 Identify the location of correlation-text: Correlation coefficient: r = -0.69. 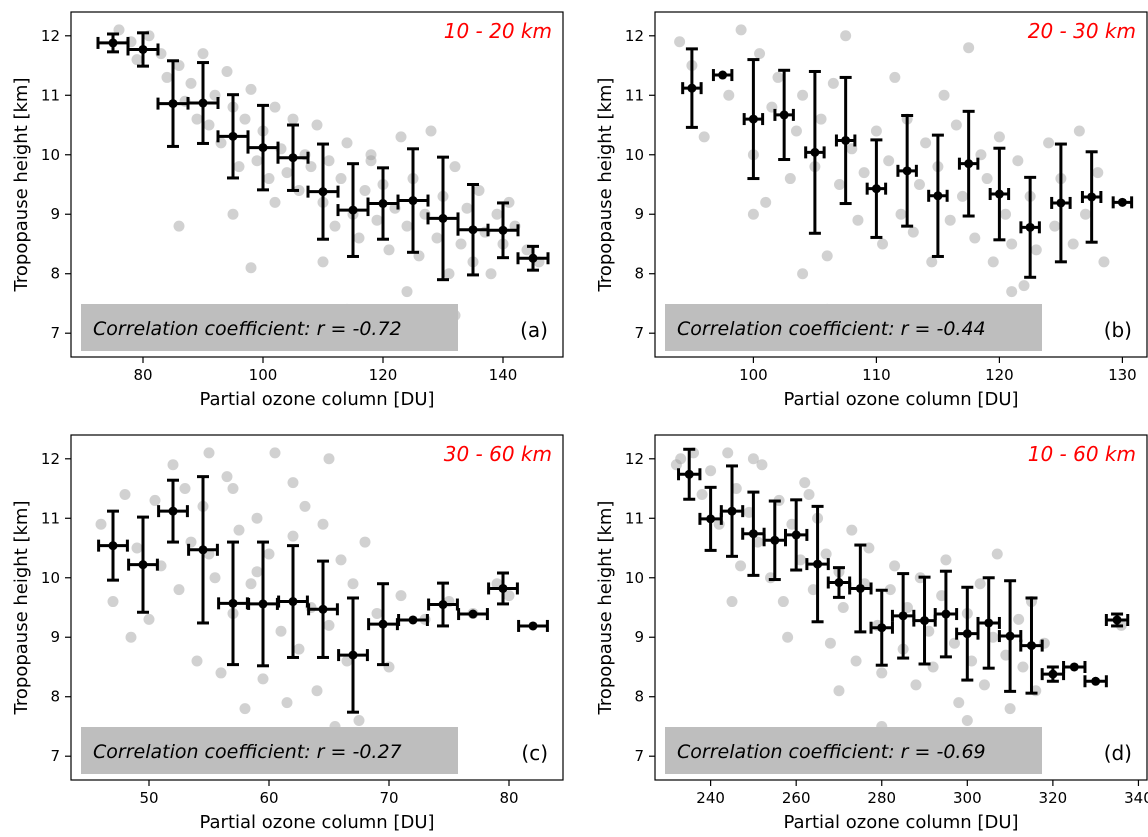
(831, 752).